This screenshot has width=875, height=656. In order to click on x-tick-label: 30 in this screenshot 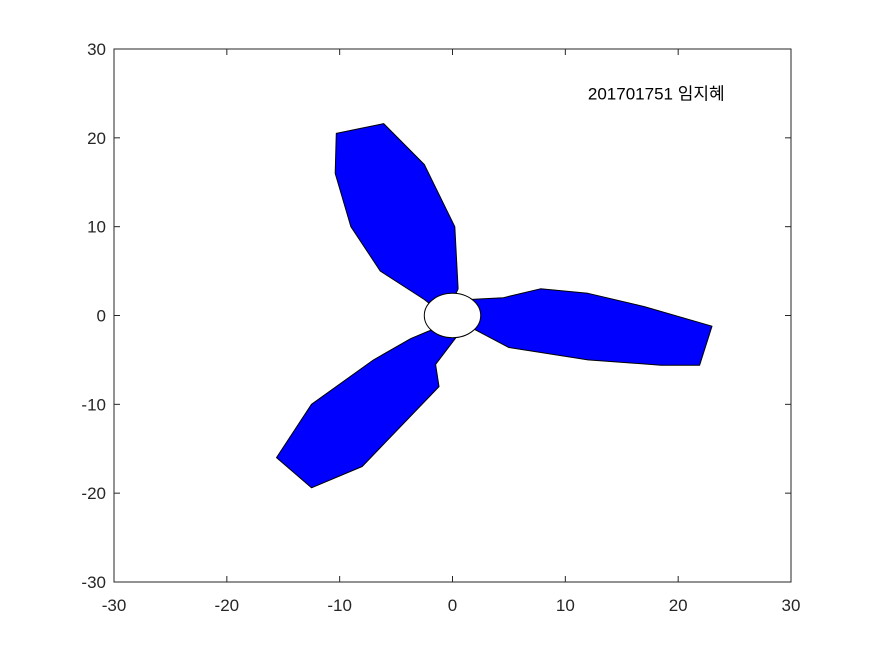, I will do `click(791, 605)`.